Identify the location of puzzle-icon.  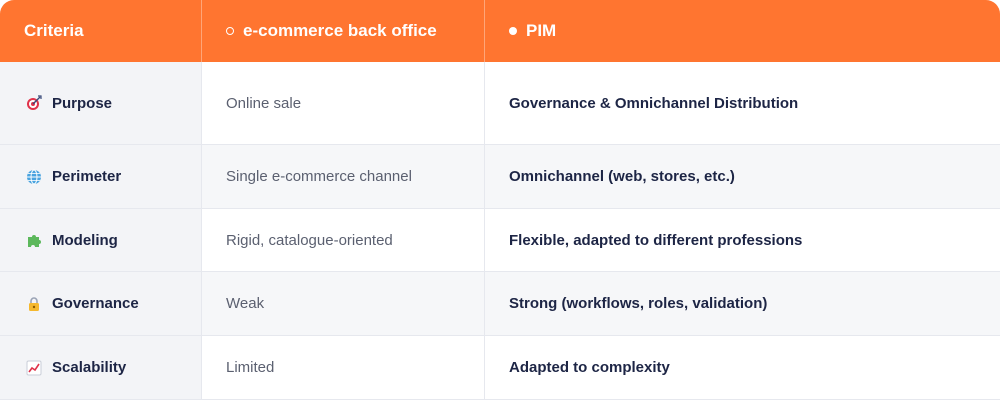
(34, 240).